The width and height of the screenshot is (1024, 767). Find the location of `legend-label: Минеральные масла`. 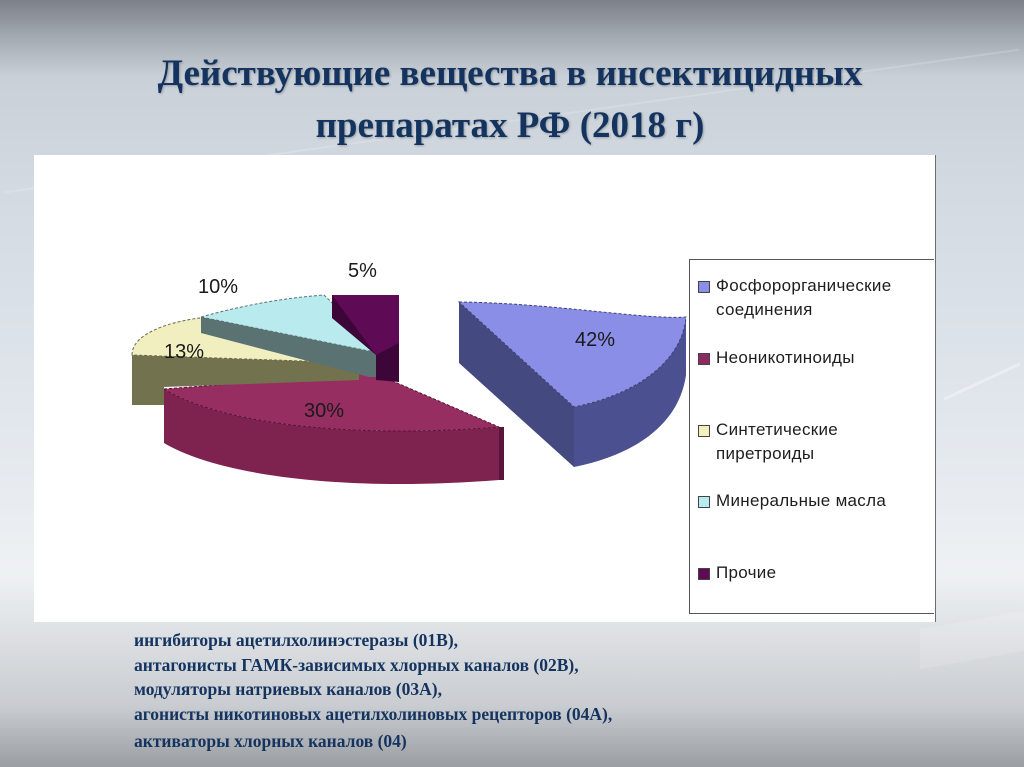

legend-label: Минеральные масла is located at coordinates (801, 500).